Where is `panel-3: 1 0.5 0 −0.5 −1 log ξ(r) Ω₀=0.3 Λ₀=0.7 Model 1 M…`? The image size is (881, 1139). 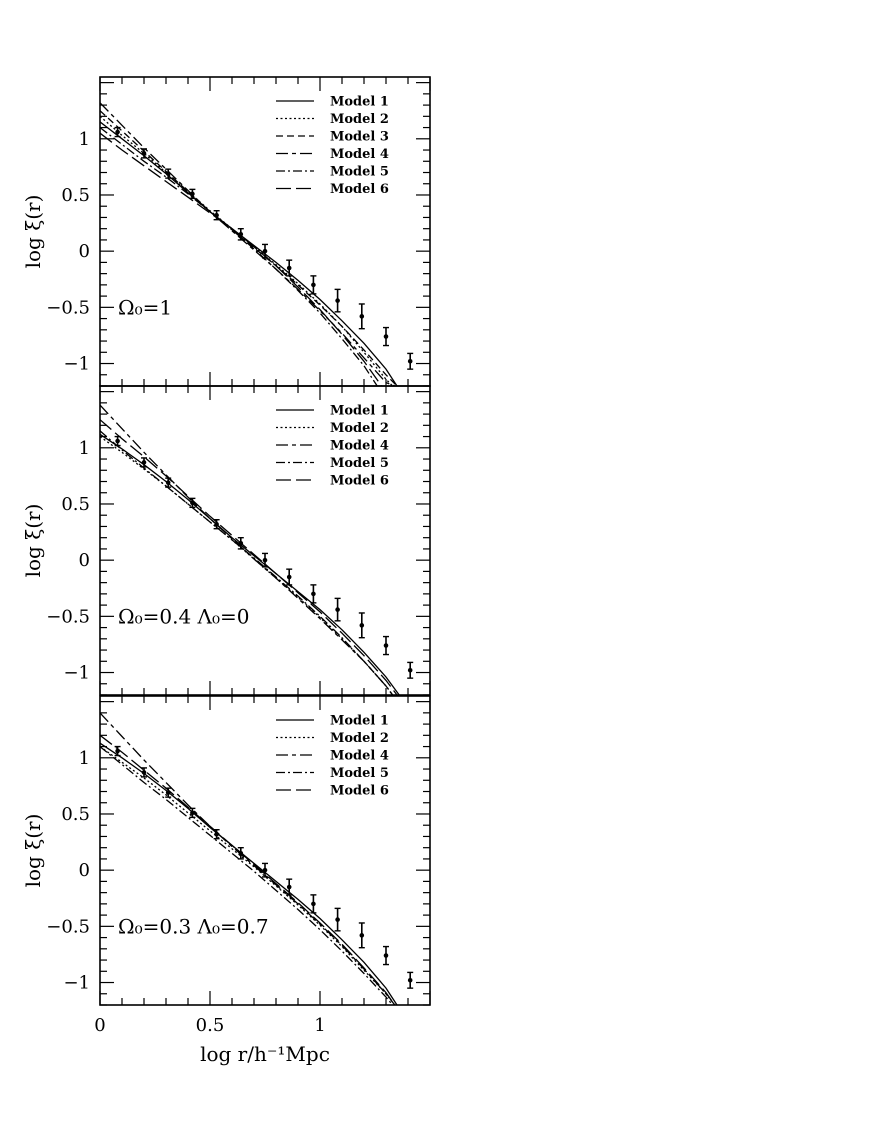
panel-3: 1 0.5 0 −0.5 −1 log ξ(r) Ω₀=0.3 Λ₀=0.7 Model 1 M… is located at coordinates (226, 850).